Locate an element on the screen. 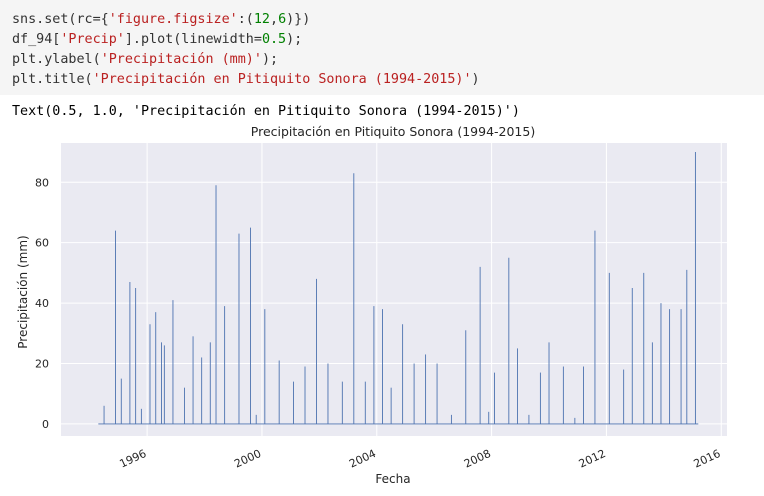 The image size is (764, 496). code-token: 'figure.figsize' is located at coordinates (173, 19).